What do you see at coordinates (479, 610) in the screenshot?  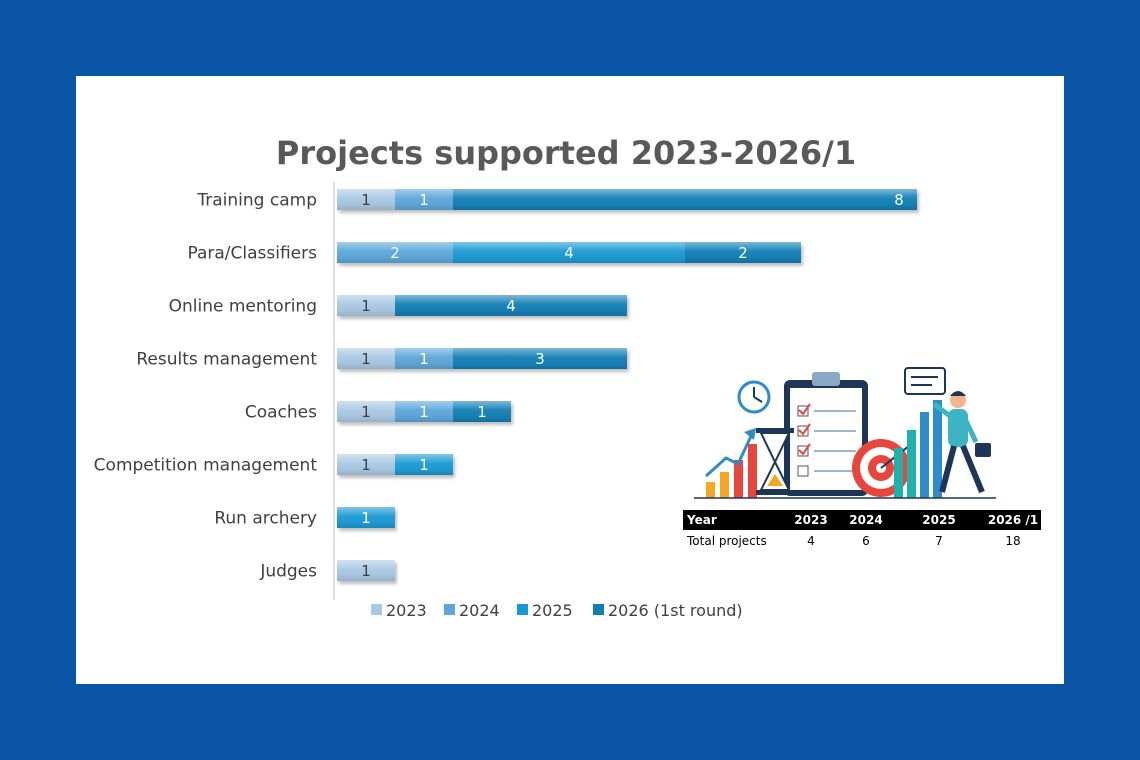 I see `legend-label-2024: 2024` at bounding box center [479, 610].